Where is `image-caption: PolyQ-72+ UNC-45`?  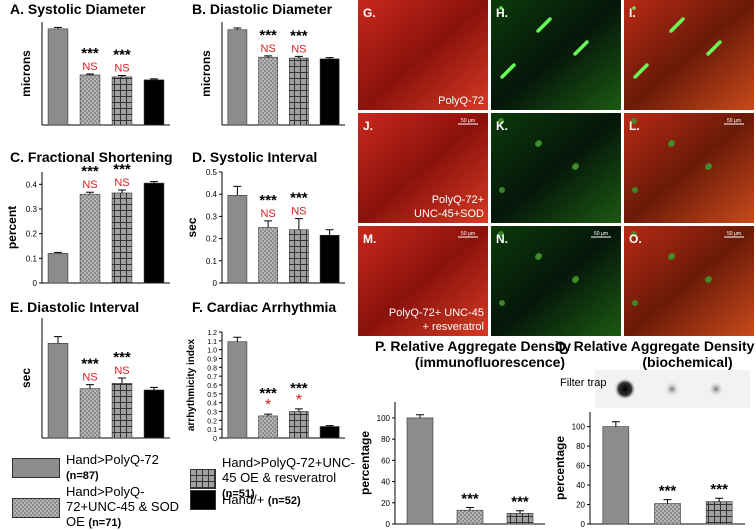
image-caption: PolyQ-72+ UNC-45 is located at coordinates (436, 313).